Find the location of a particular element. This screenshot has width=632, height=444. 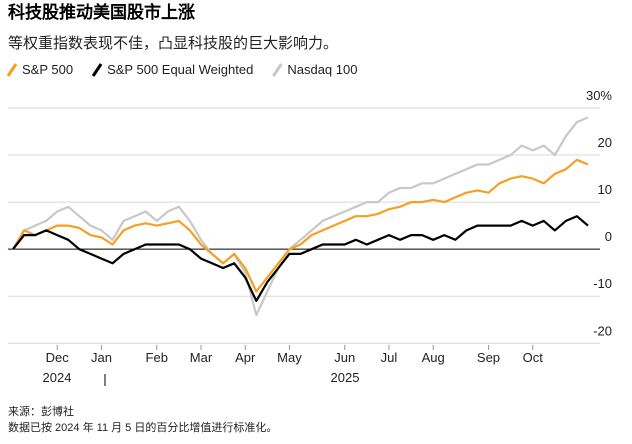

year-label: 2024 is located at coordinates (57, 377).